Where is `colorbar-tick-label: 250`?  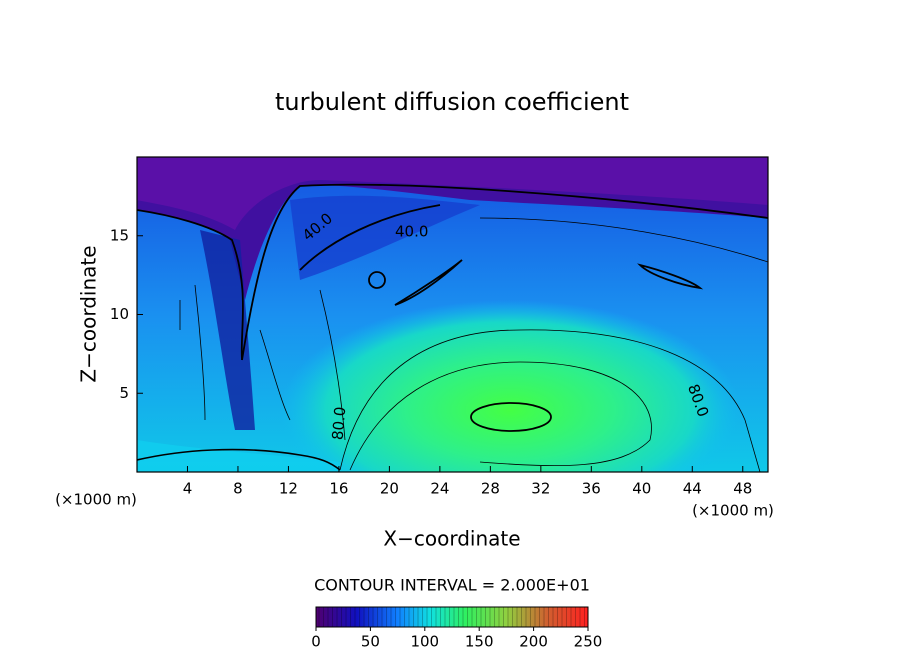 colorbar-tick-label: 250 is located at coordinates (588, 642).